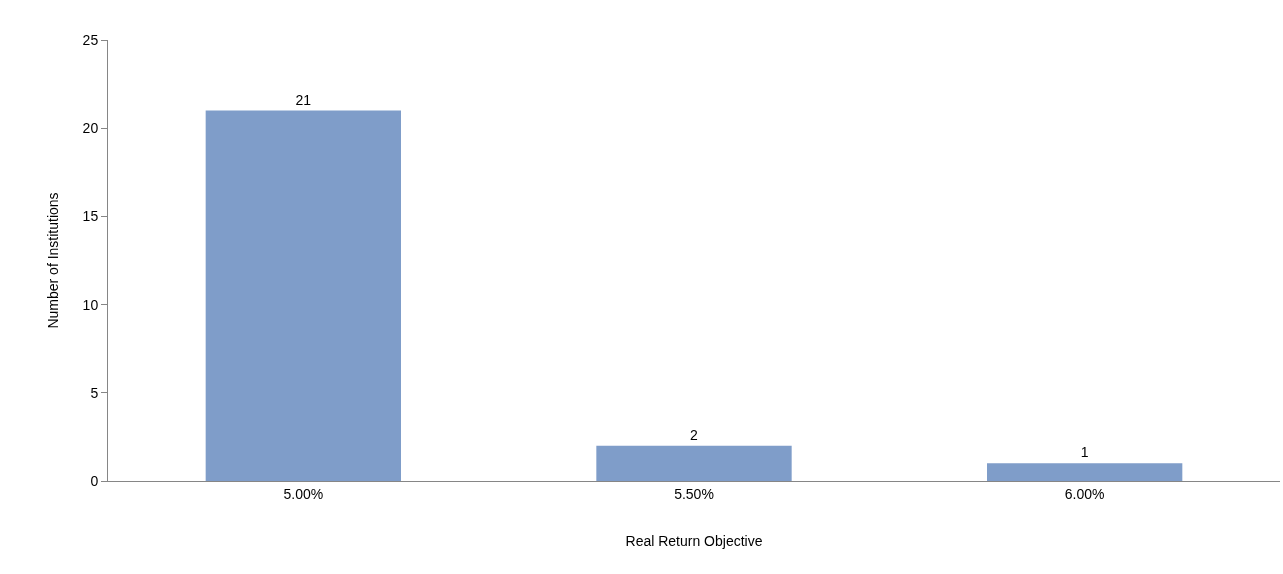 The height and width of the screenshot is (574, 1283). Describe the element at coordinates (694, 434) in the screenshot. I see `data-label: 2` at that location.